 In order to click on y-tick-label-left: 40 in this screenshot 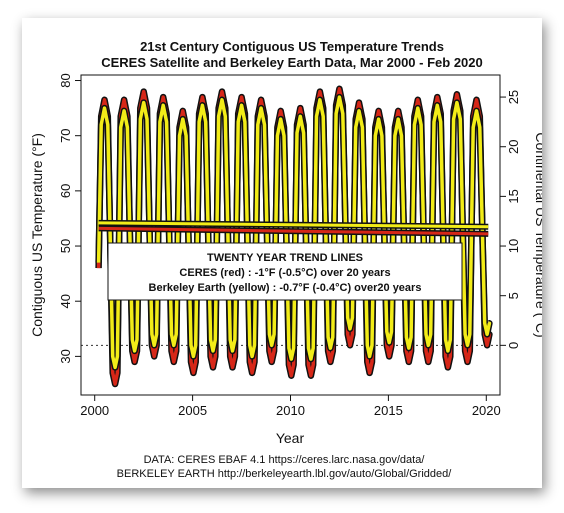, I will do `click(65, 301)`.